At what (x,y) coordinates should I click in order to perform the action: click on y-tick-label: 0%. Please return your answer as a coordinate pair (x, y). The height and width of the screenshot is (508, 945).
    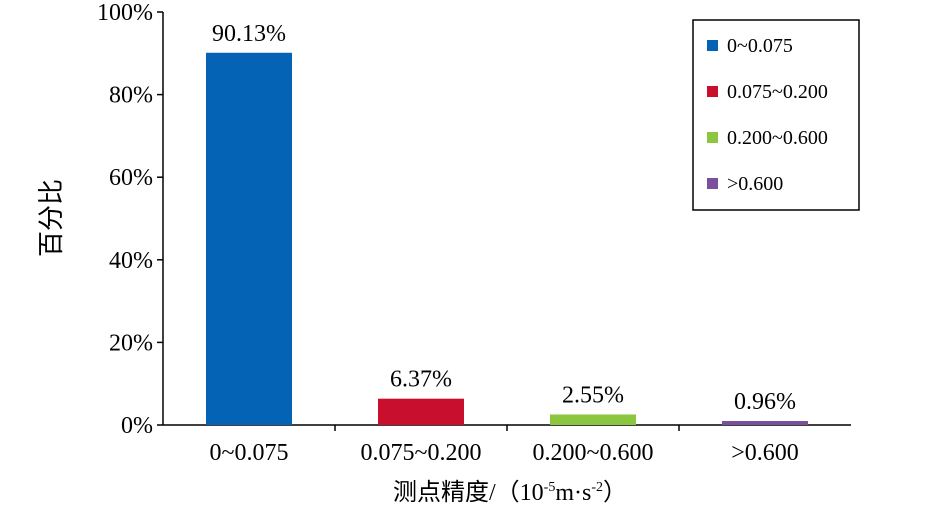
    Looking at the image, I should click on (137, 426).